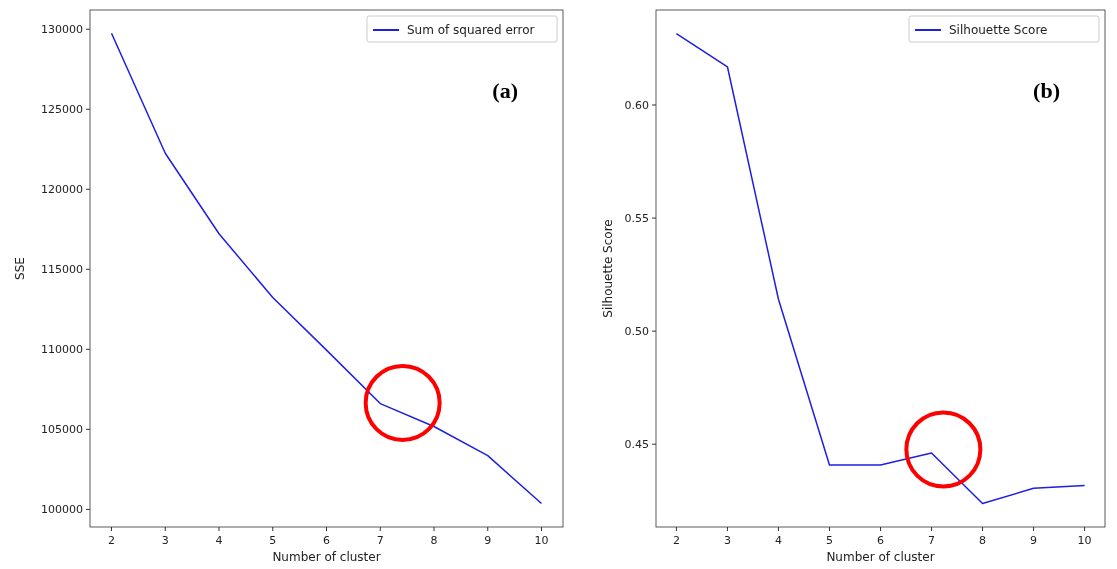 The height and width of the screenshot is (569, 1117). What do you see at coordinates (636, 219) in the screenshot?
I see `y-tick-label: 0.55` at bounding box center [636, 219].